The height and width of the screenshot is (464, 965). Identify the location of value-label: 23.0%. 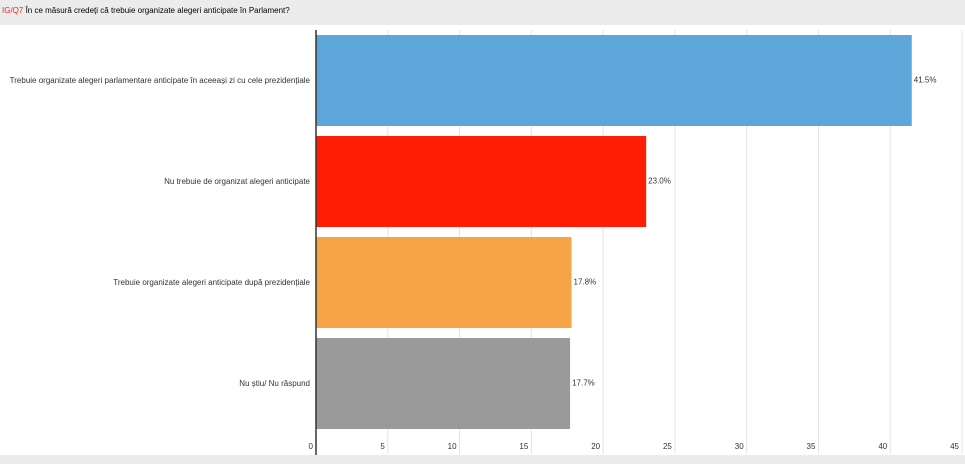
(659, 181).